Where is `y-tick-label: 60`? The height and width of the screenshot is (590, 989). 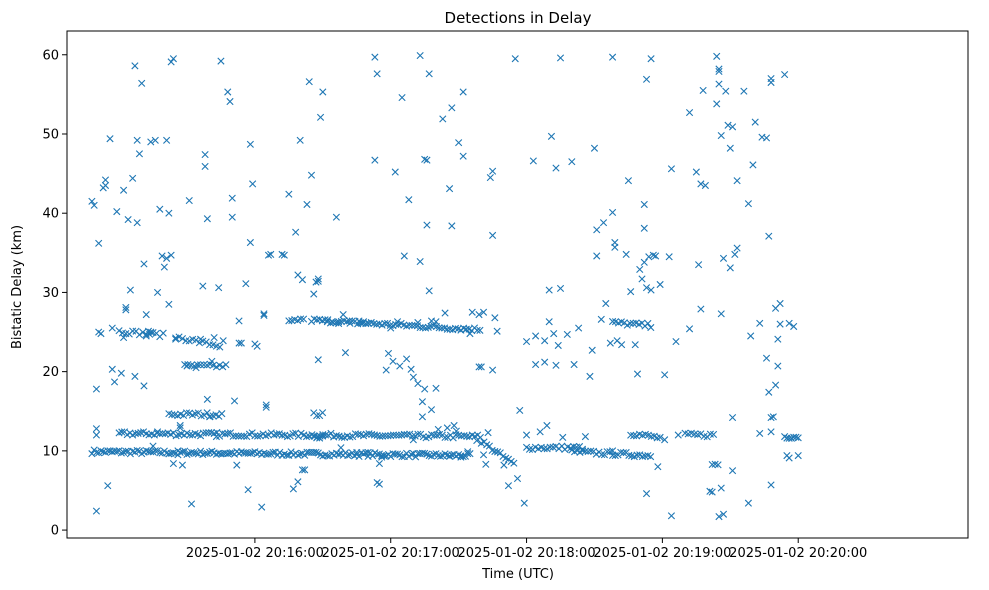 y-tick-label: 60 is located at coordinates (50, 55).